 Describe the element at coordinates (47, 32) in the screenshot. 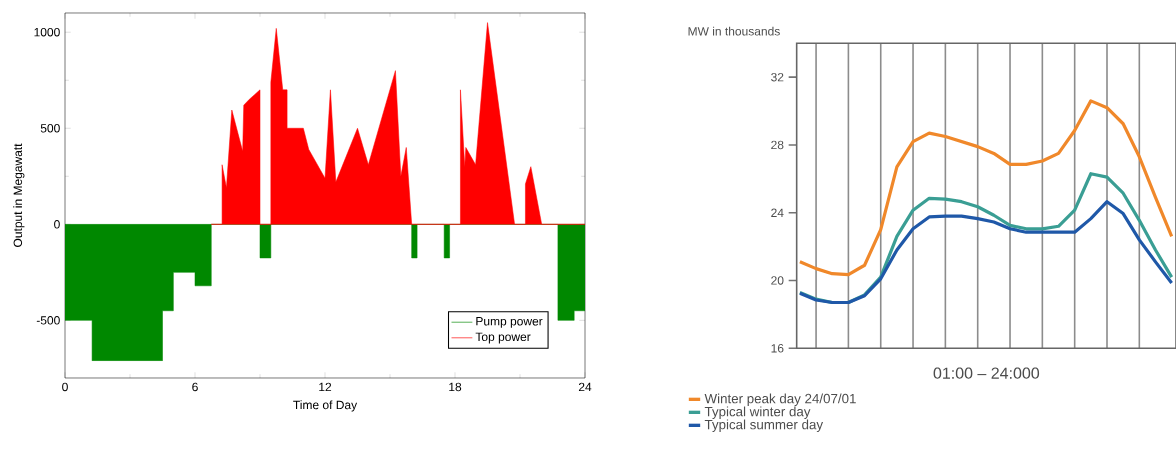

I see `y-tick-label: 1000` at that location.